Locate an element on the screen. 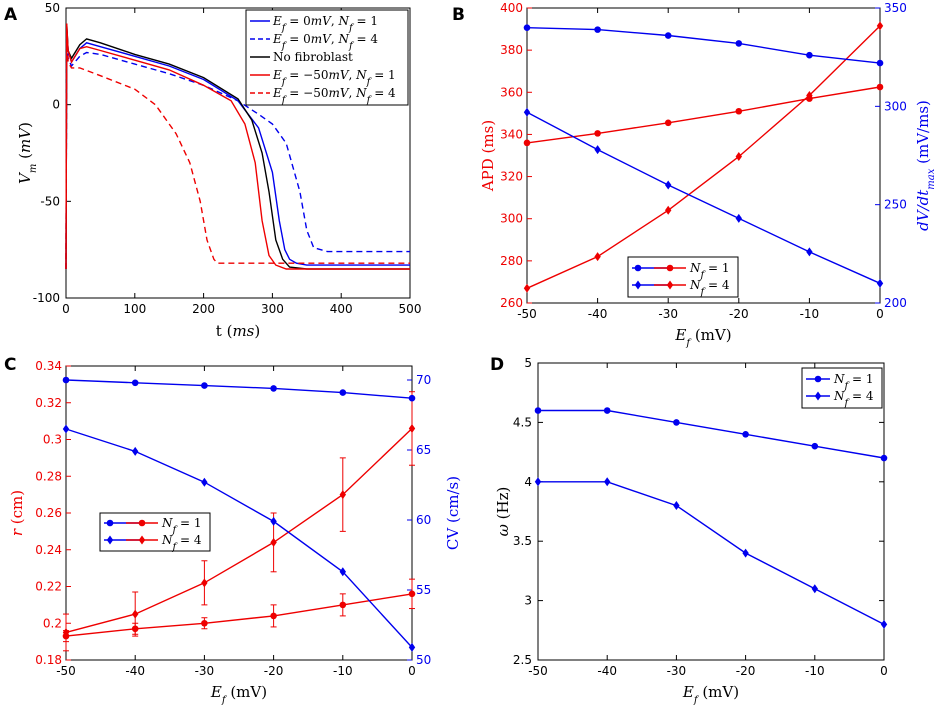 The width and height of the screenshot is (941, 710). panel-b-xtick-label: -30 is located at coordinates (668, 314).